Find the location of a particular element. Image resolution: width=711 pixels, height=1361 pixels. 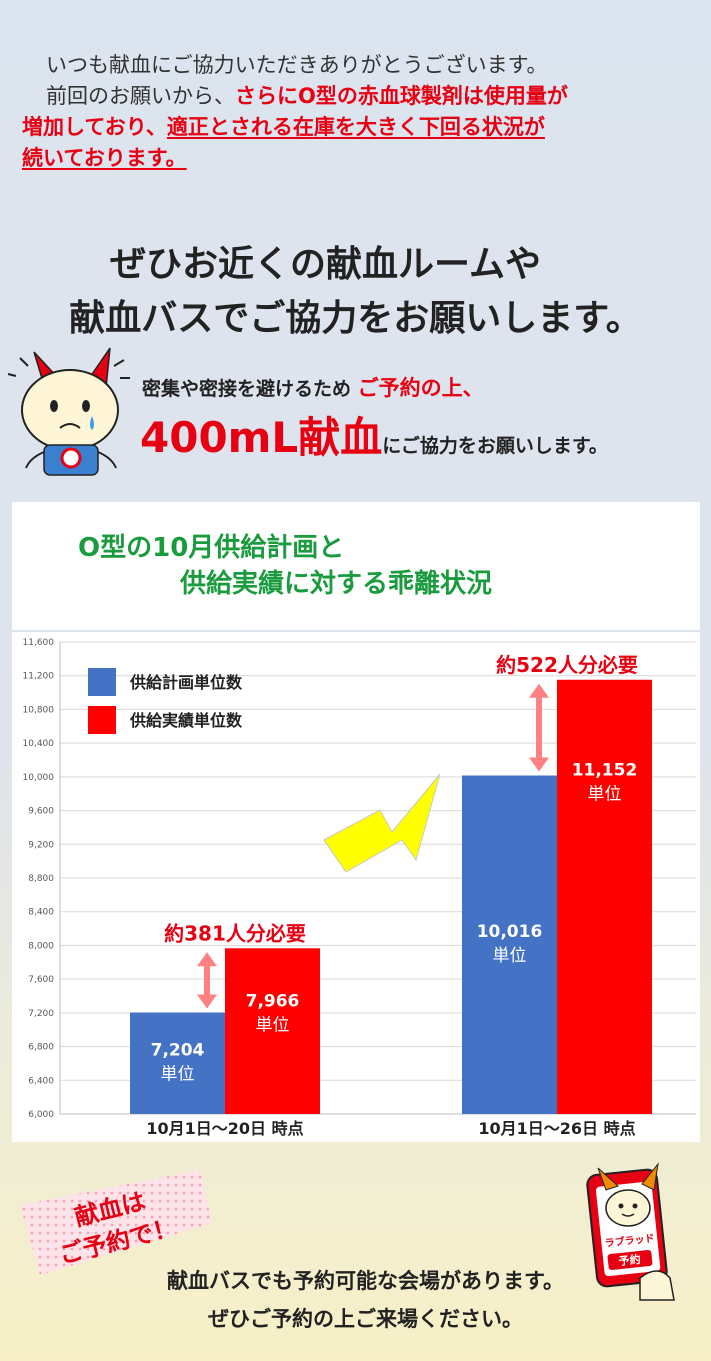

y-tick-label: 9,600 is located at coordinates (41, 812).